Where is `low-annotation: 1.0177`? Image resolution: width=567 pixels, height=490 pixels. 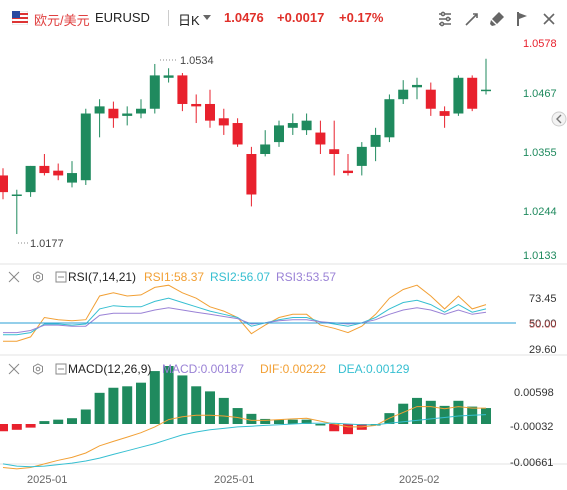
low-annotation: 1.0177 is located at coordinates (47, 244).